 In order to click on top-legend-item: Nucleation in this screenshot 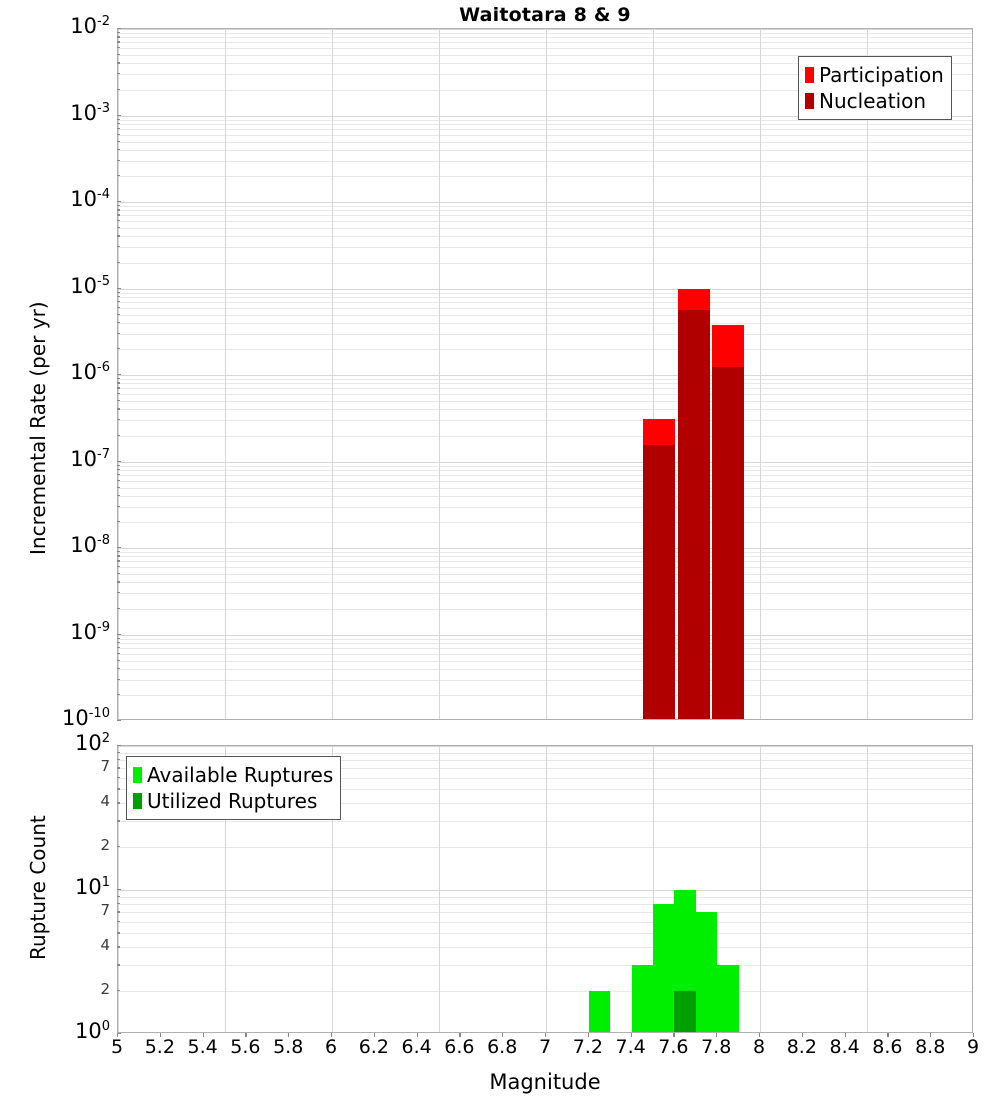, I will do `click(874, 101)`.